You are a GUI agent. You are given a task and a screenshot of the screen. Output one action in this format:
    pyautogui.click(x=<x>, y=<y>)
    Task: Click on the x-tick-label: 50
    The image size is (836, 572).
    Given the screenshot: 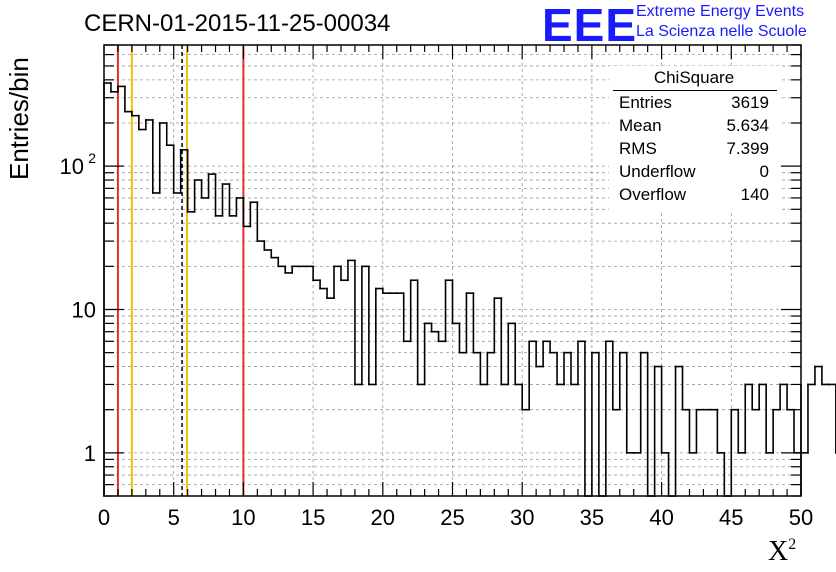 What is the action you would take?
    pyautogui.click(x=801, y=517)
    